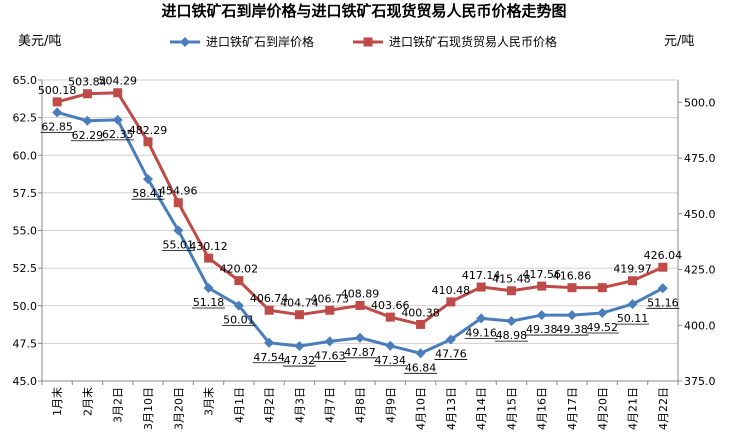  Describe the element at coordinates (481, 332) in the screenshot. I see `data-label-usd: 49.16` at that location.